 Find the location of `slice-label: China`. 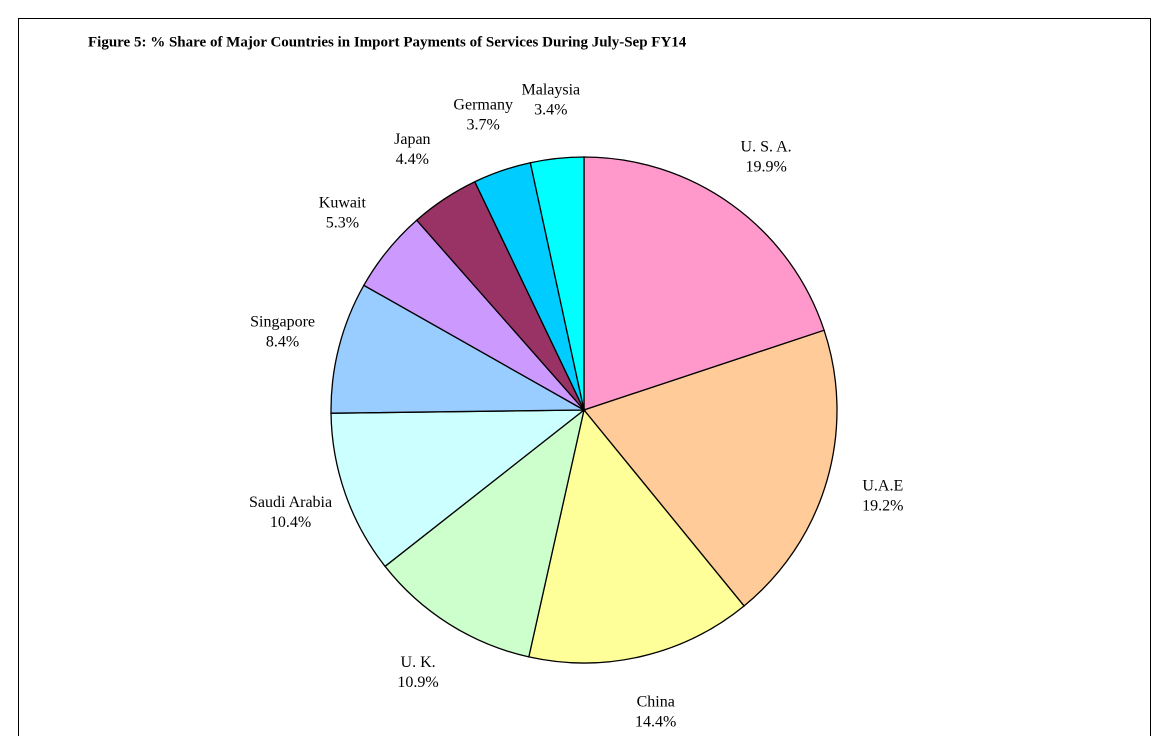

slice-label: China is located at coordinates (656, 701).